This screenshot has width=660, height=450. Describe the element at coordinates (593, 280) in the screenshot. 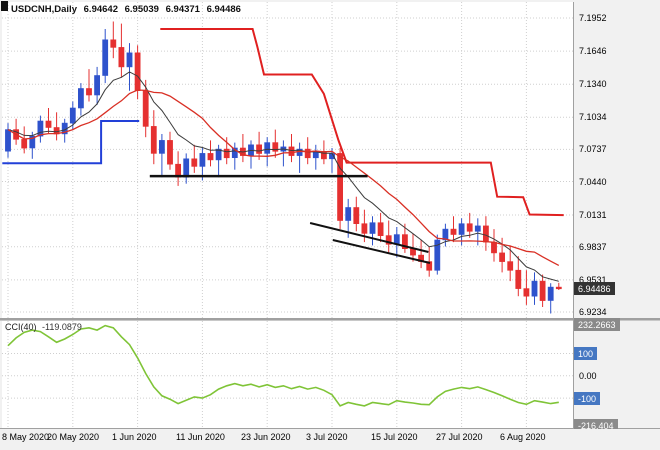

I see `price-axis-label: 6.9531` at that location.